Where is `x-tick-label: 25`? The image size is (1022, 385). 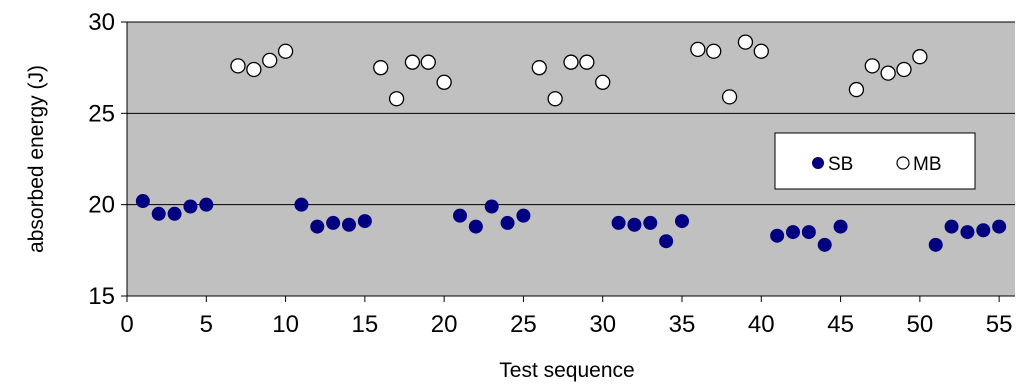 x-tick-label: 25 is located at coordinates (523, 324).